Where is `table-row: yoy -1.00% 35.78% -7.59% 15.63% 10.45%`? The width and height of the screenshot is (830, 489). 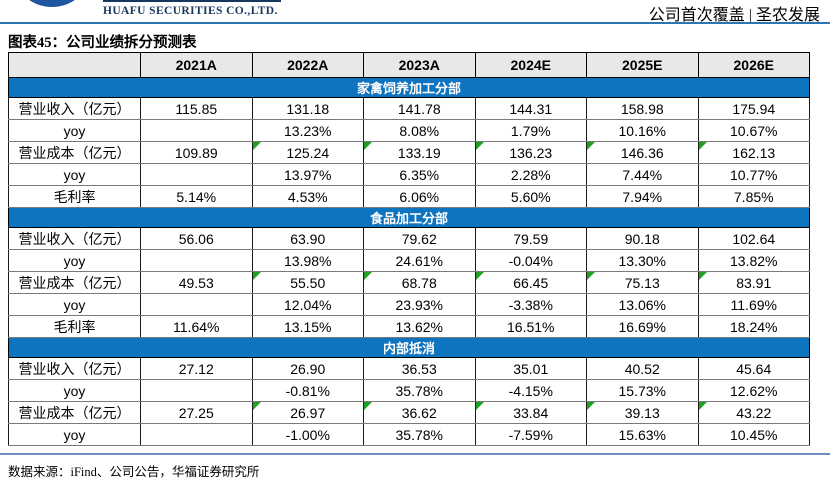
table-row: yoy -1.00% 35.78% -7.59% 15.63% 10.45% is located at coordinates (409, 434).